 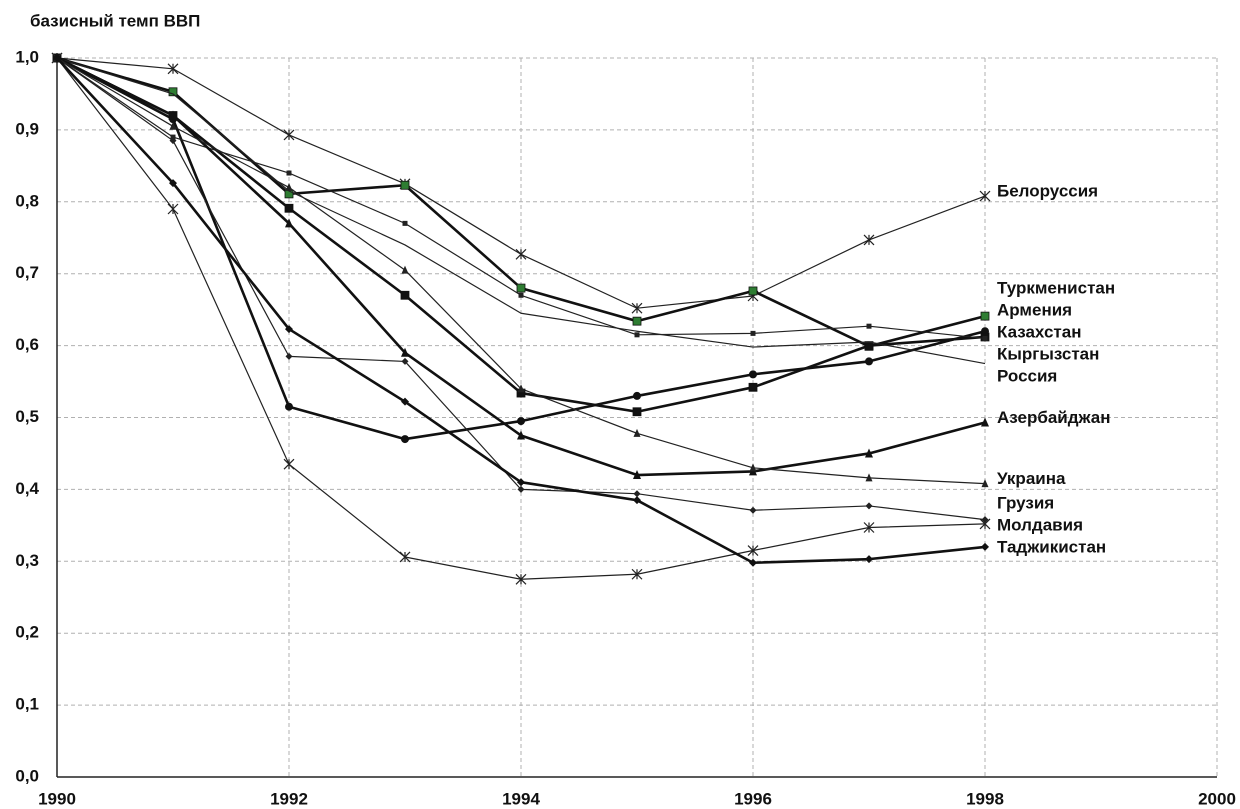 What do you see at coordinates (1027, 376) in the screenshot?
I see `legend-label: Россия` at bounding box center [1027, 376].